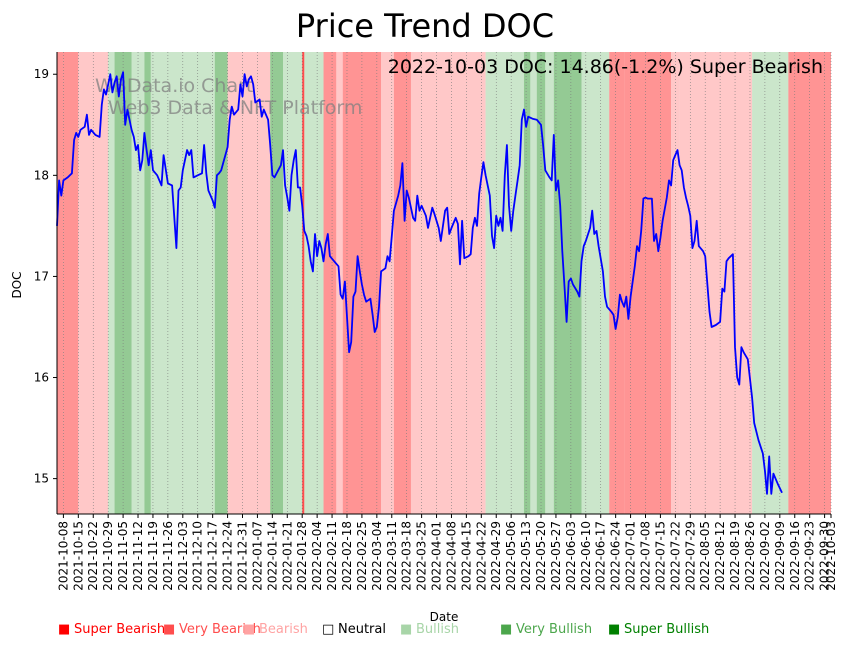  What do you see at coordinates (41, 479) in the screenshot?
I see `y-tick-label: 15` at bounding box center [41, 479].